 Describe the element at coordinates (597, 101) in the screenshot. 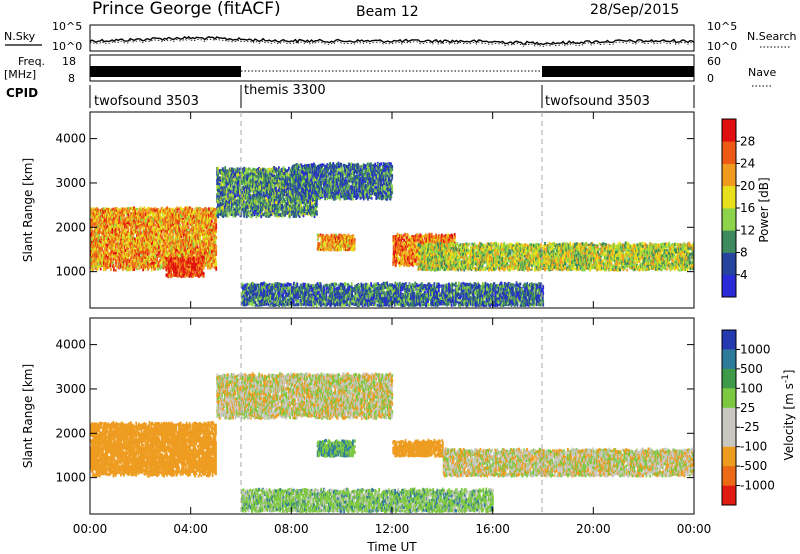

I see `cpid-mode-3: twofsound 3503` at that location.